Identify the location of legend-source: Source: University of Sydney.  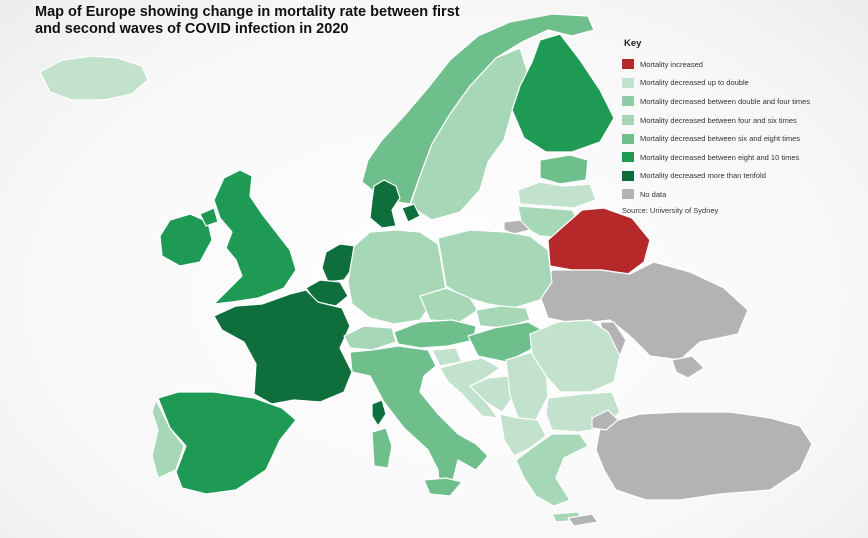
(670, 210).